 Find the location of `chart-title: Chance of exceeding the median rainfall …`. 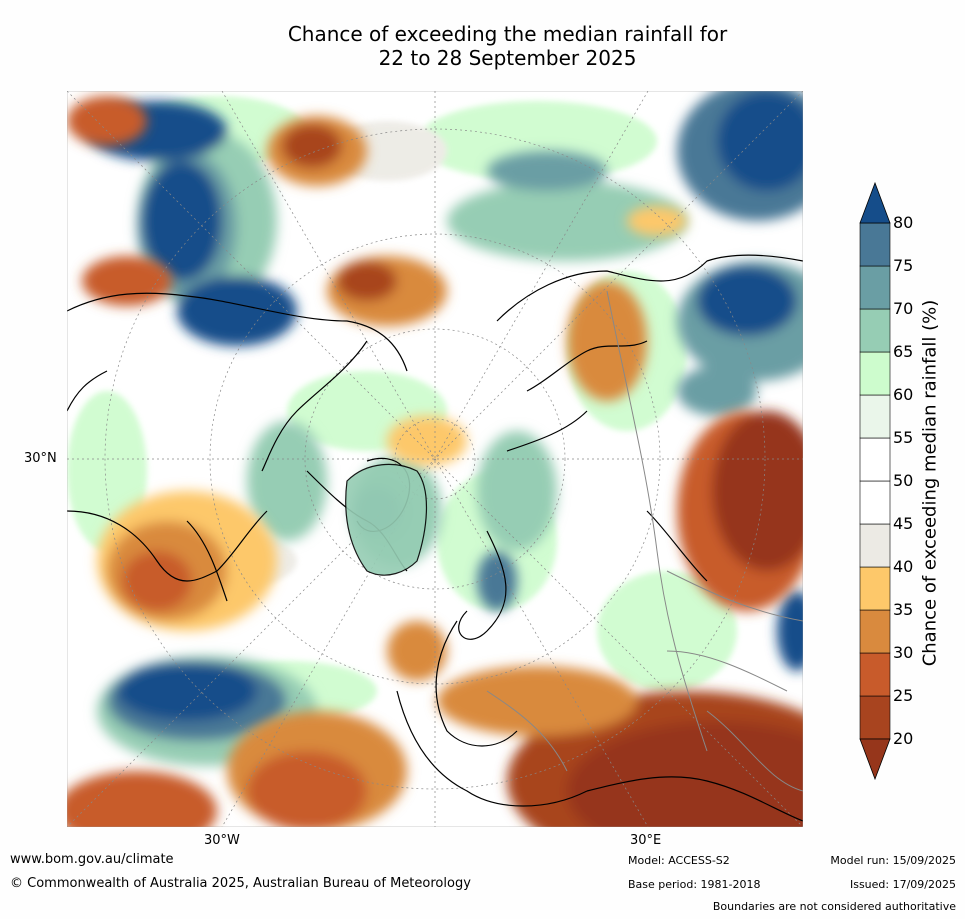

chart-title: Chance of exceeding the median rainfall … is located at coordinates (507, 46).